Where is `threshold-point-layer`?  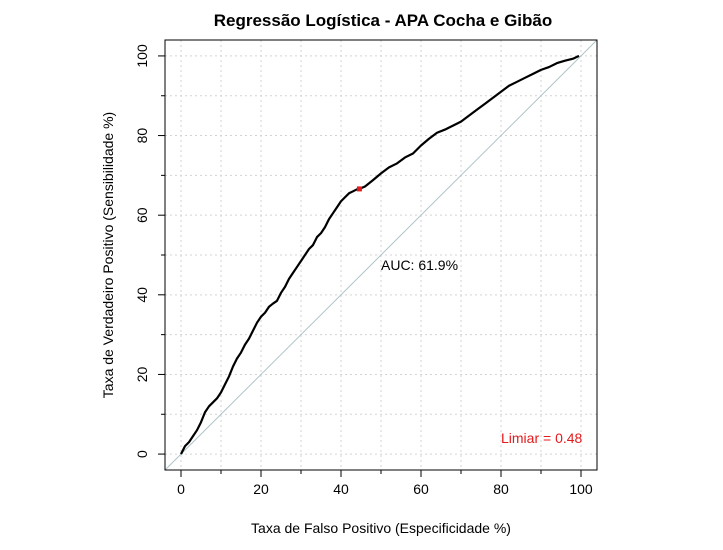
threshold-point-layer is located at coordinates (359, 189).